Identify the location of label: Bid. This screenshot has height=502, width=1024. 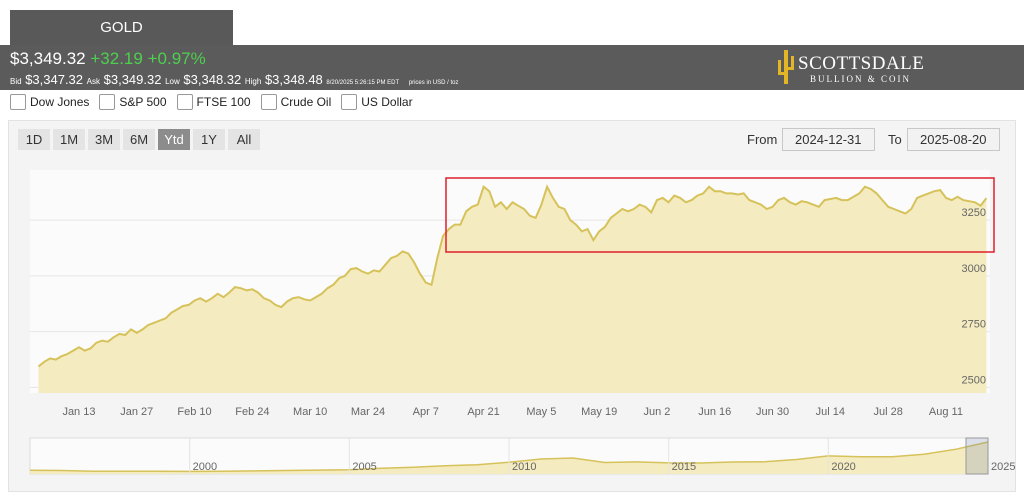
(16, 81).